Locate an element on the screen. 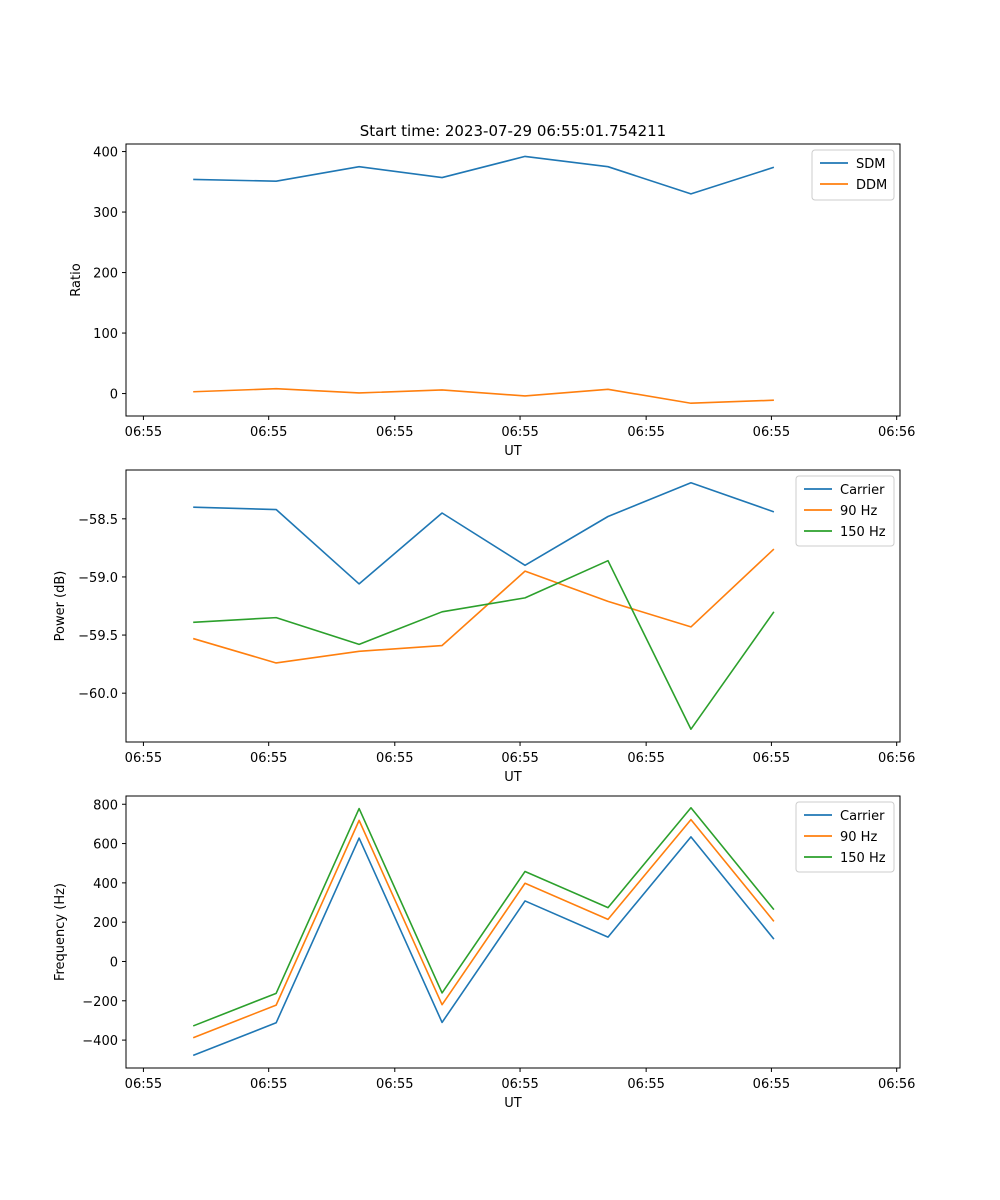 The width and height of the screenshot is (1000, 1200). y-axis-label: Ratio is located at coordinates (76, 279).